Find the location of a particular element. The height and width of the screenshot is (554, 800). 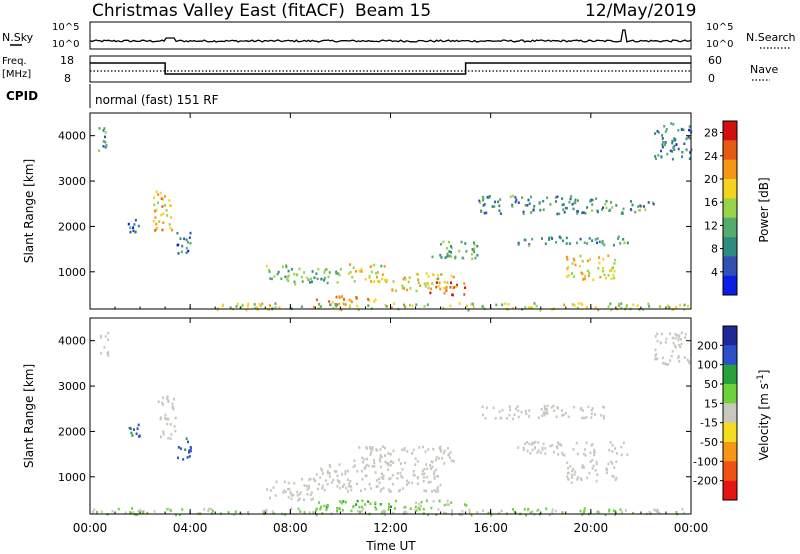

x-tick-label: 12:00 is located at coordinates (390, 528).